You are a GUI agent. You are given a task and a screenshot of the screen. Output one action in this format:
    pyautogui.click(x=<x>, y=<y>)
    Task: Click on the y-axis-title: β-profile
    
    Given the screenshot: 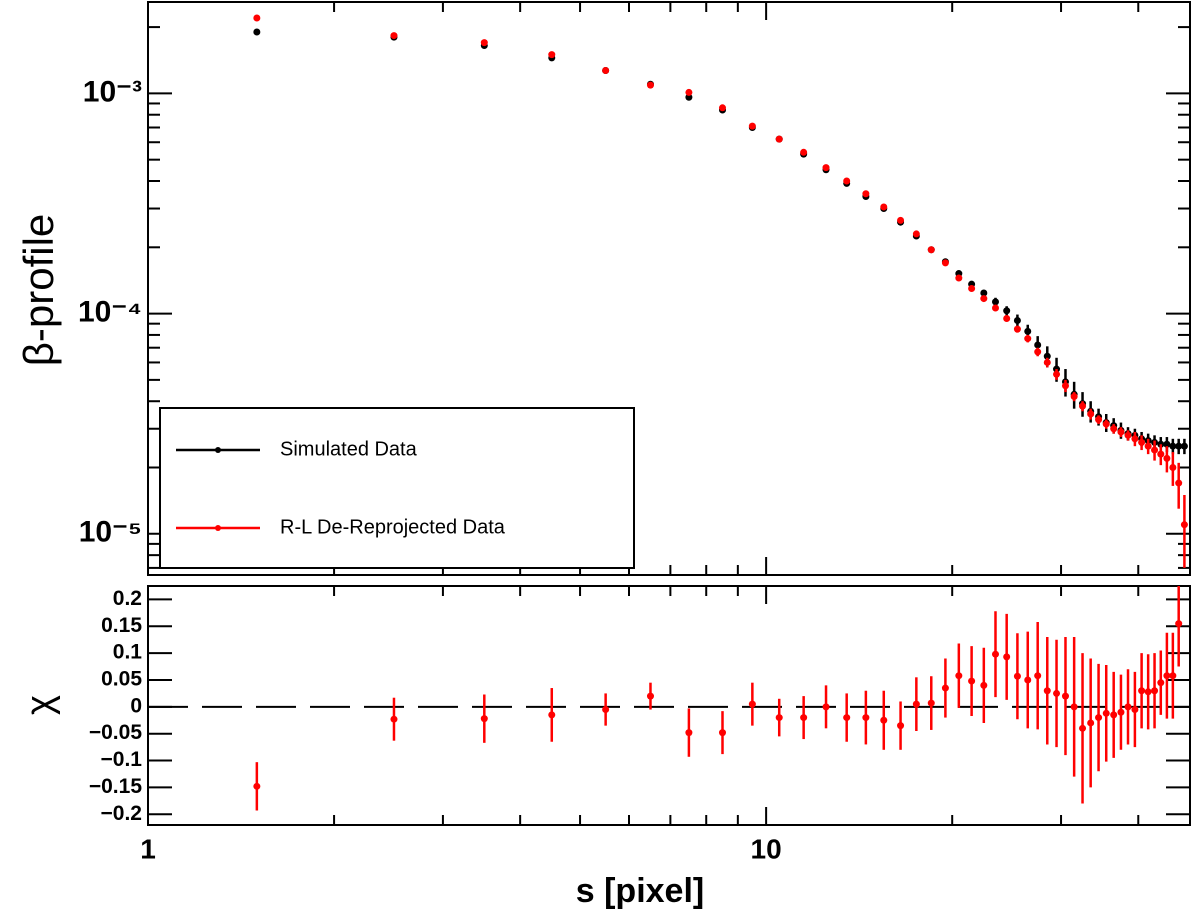 What is the action you would take?
    pyautogui.click(x=38, y=290)
    